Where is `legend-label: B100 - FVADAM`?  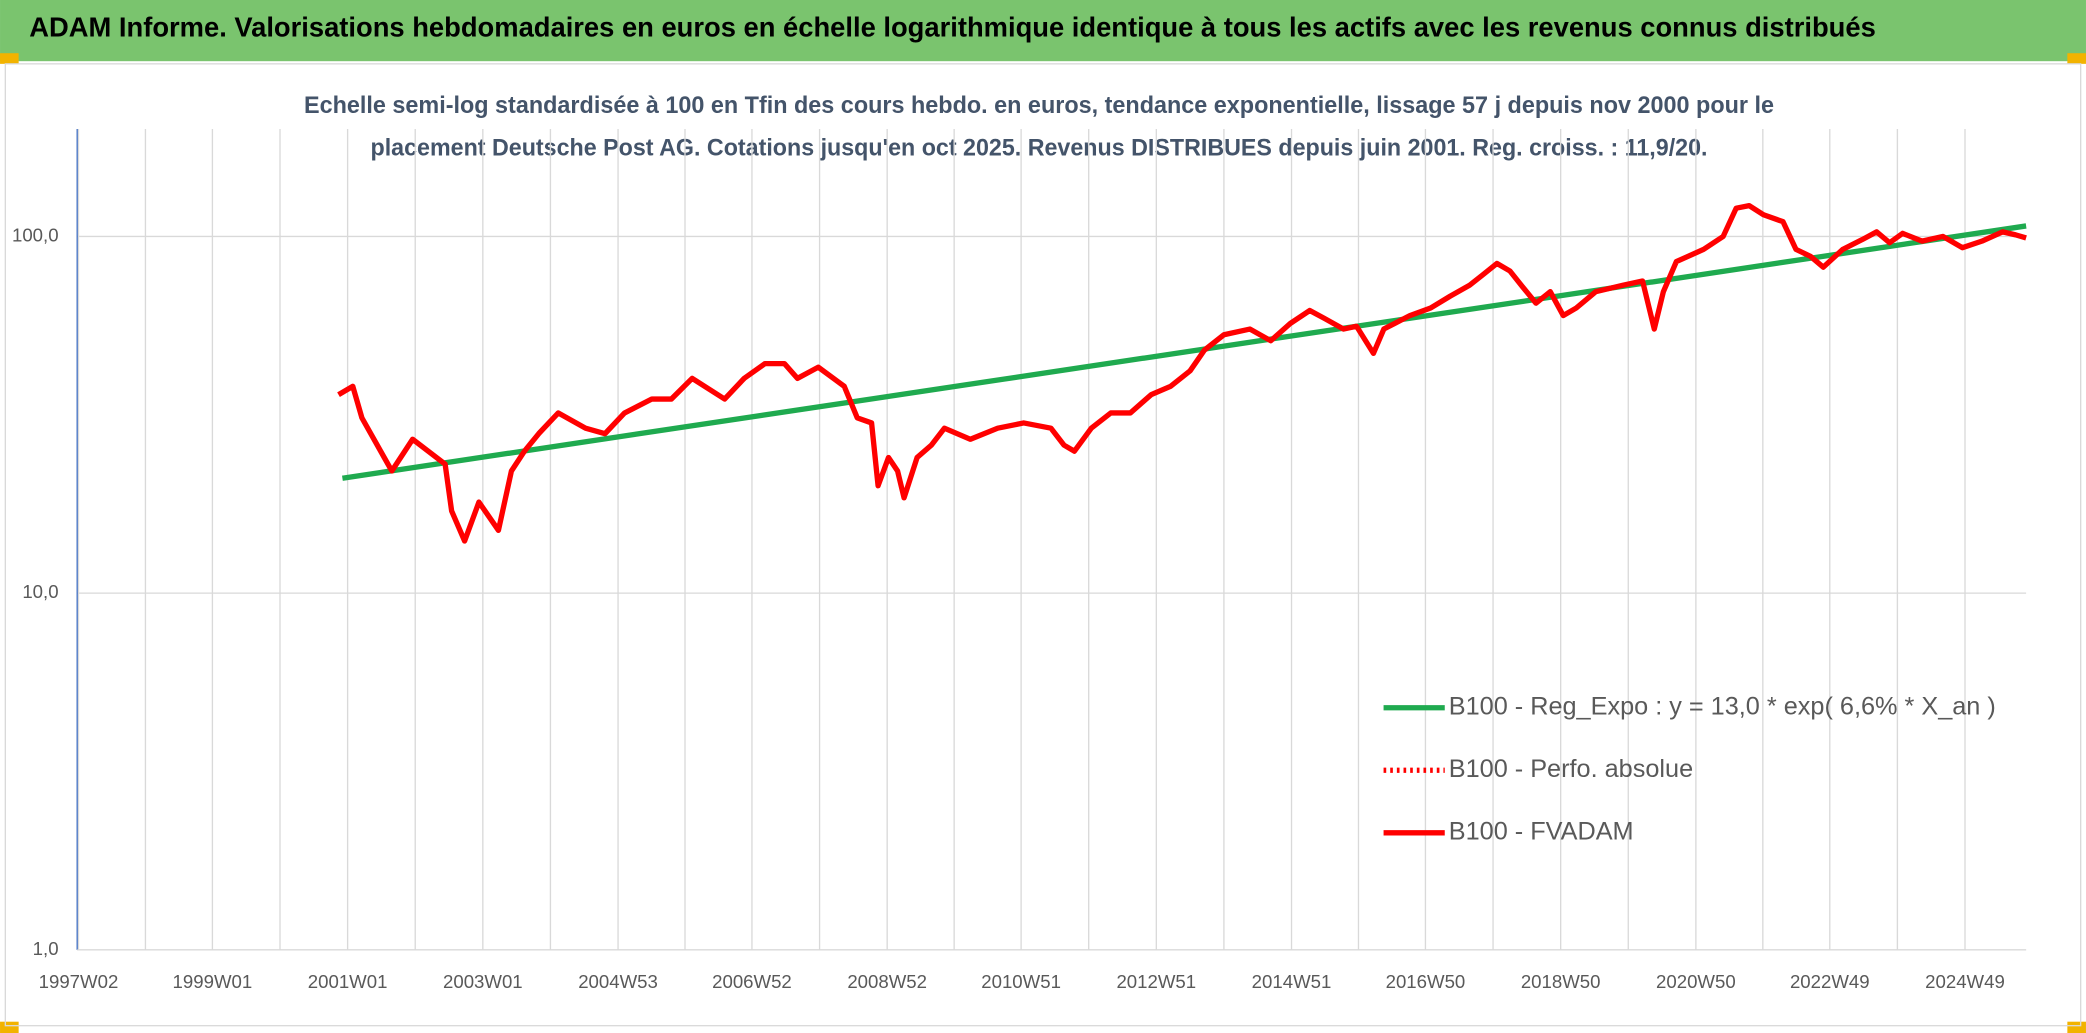 legend-label: B100 - FVADAM is located at coordinates (1541, 831).